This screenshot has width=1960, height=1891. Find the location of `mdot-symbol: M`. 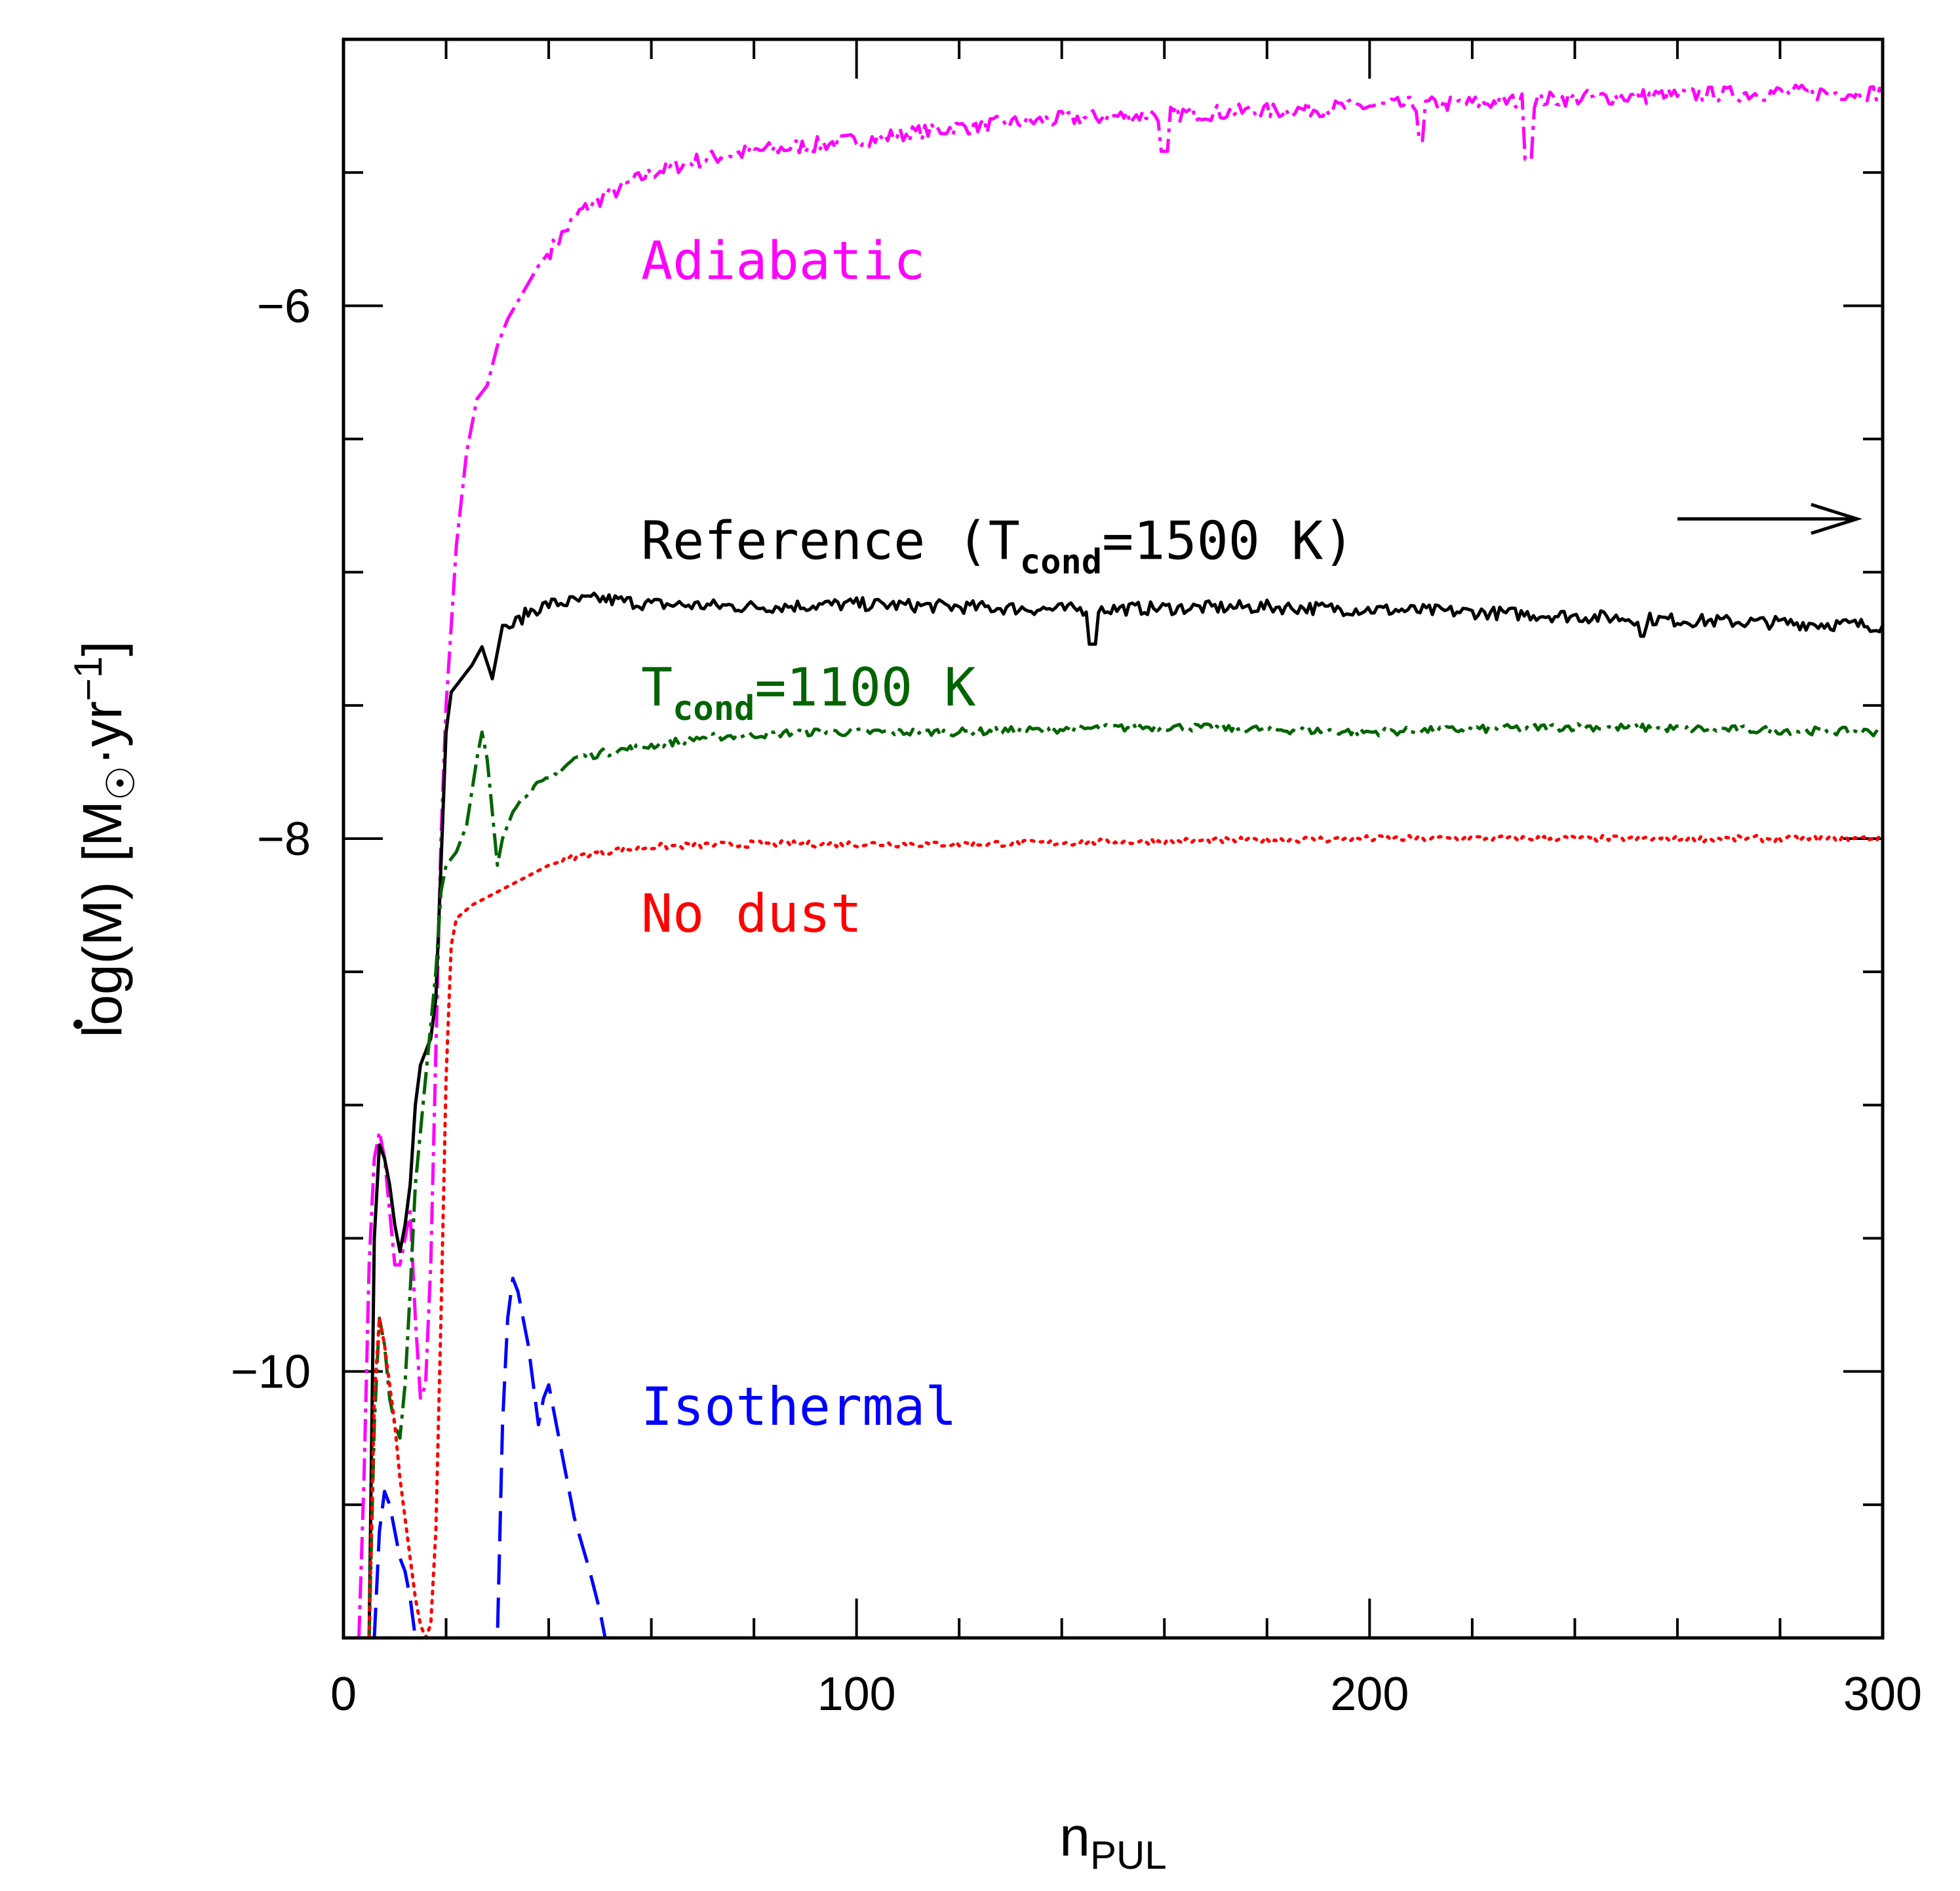

mdot-symbol: M is located at coordinates (102, 923).